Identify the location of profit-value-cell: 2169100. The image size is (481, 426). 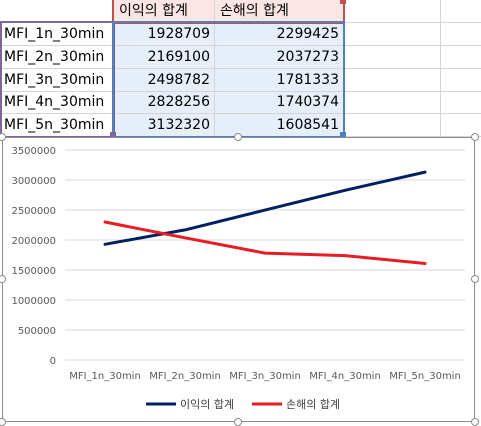
(164, 57).